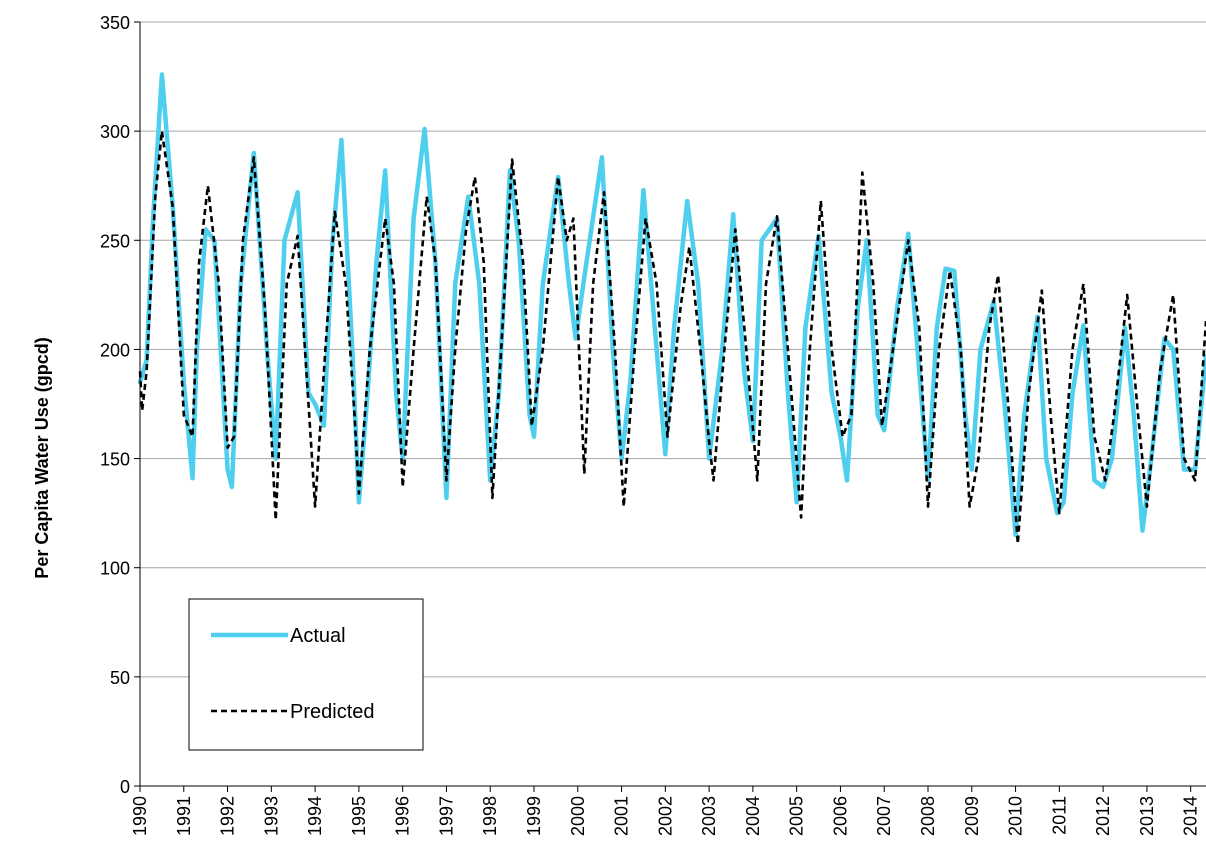 The width and height of the screenshot is (1206, 860). Describe the element at coordinates (709, 816) in the screenshot. I see `x-tick-label-2003: 2003` at that location.